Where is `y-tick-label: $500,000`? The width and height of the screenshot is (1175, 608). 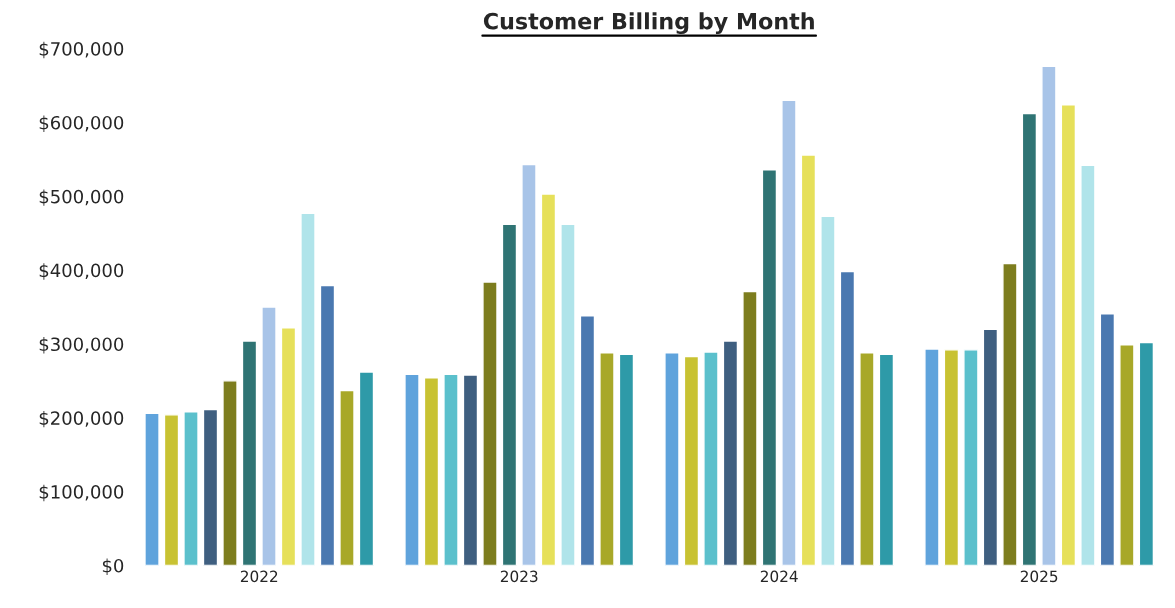 y-tick-label: $500,000 is located at coordinates (81, 197).